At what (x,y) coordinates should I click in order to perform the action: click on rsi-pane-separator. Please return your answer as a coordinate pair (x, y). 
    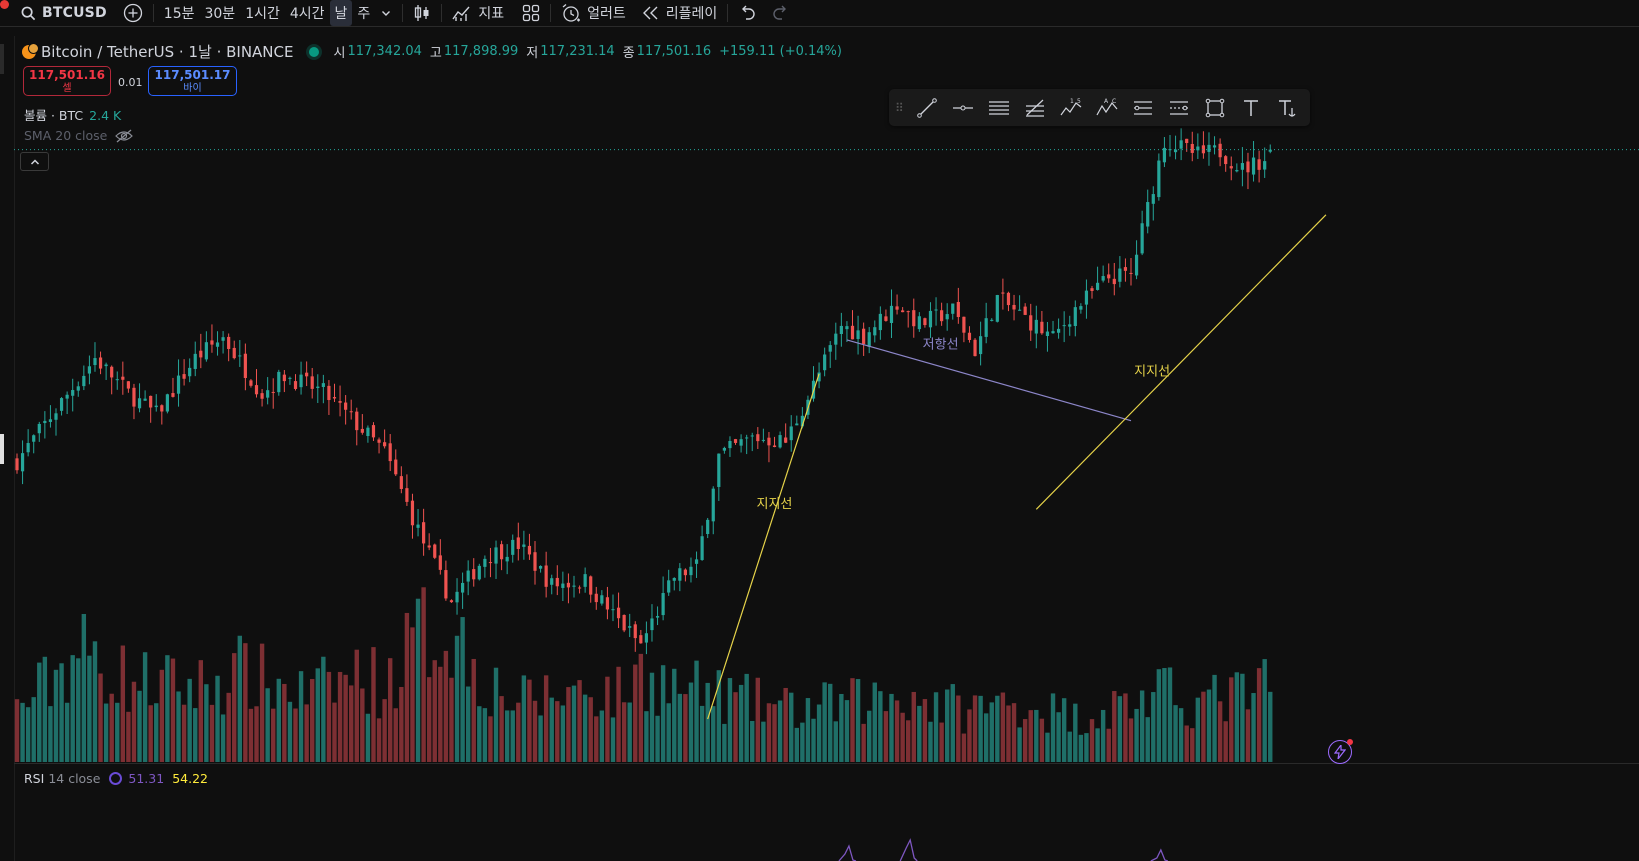
    Looking at the image, I should click on (826, 763).